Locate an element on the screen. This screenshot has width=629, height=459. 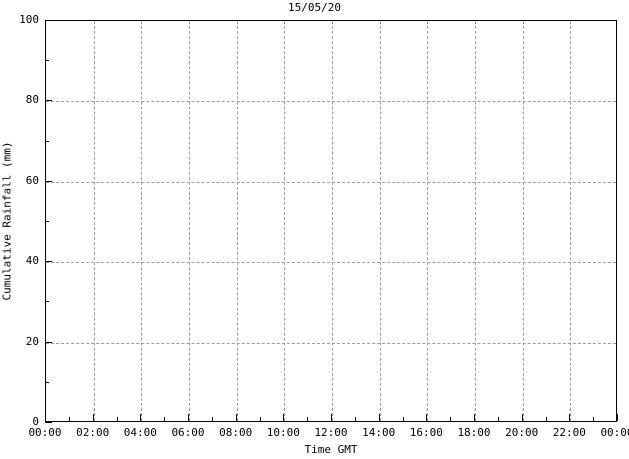
y-axis-tick-label: 100 is located at coordinates (29, 19).